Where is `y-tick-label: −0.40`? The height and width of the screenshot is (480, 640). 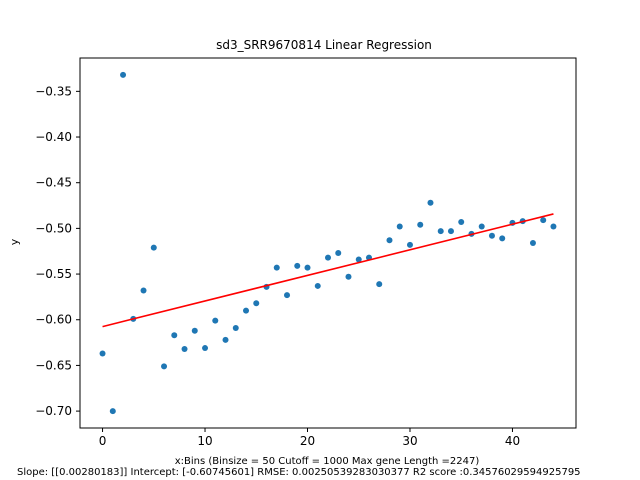 y-tick-label: −0.40 is located at coordinates (53, 137).